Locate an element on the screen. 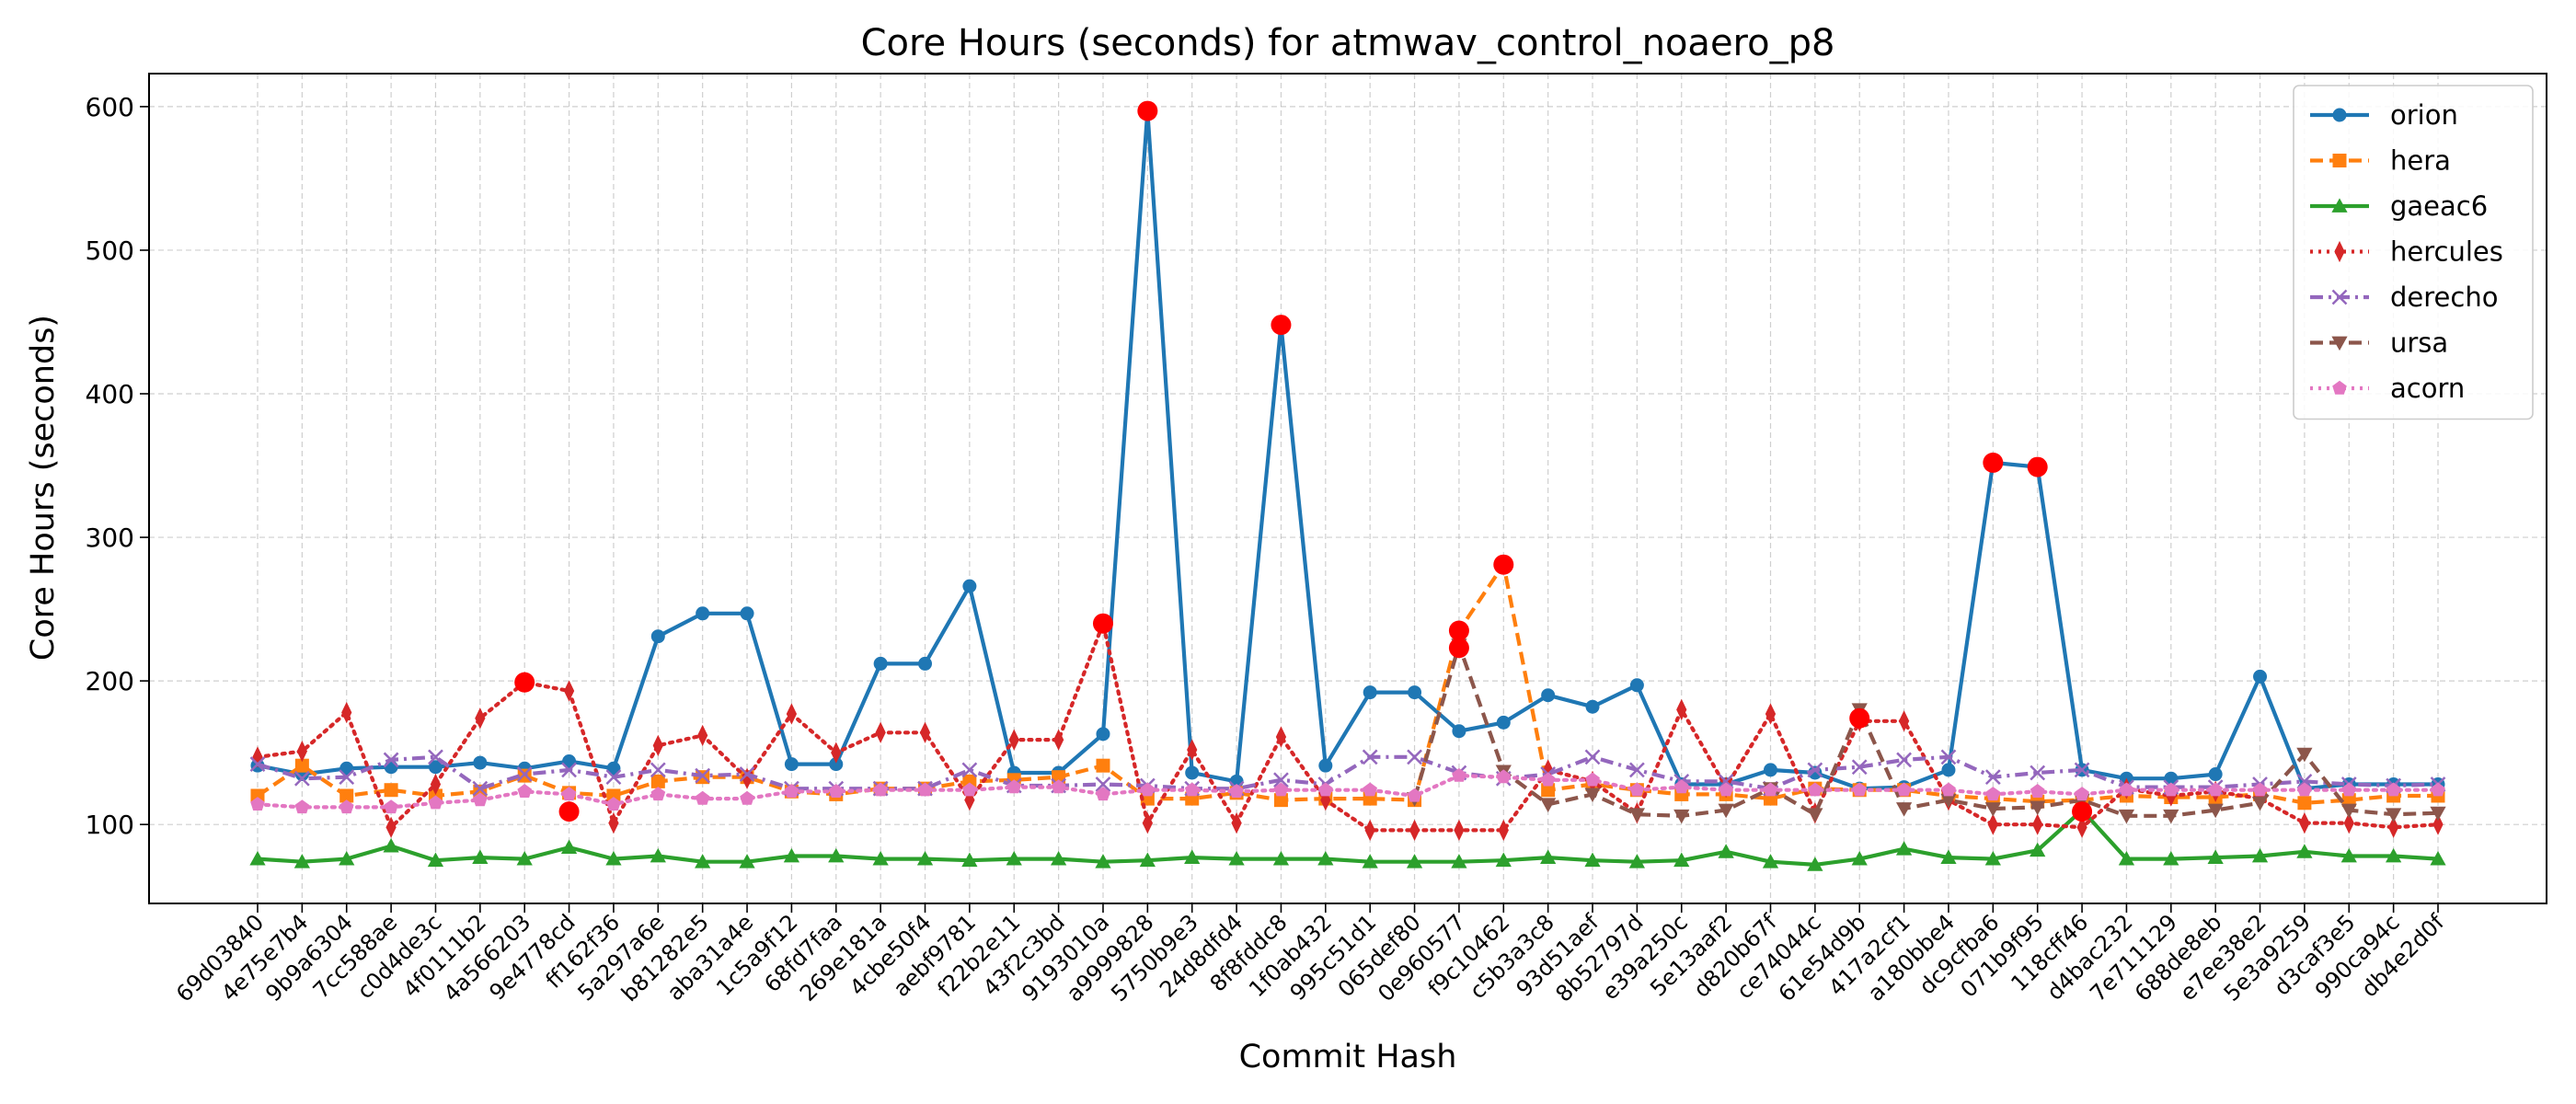 The width and height of the screenshot is (2576, 1104). series-ursa is located at coordinates (1926, 731).